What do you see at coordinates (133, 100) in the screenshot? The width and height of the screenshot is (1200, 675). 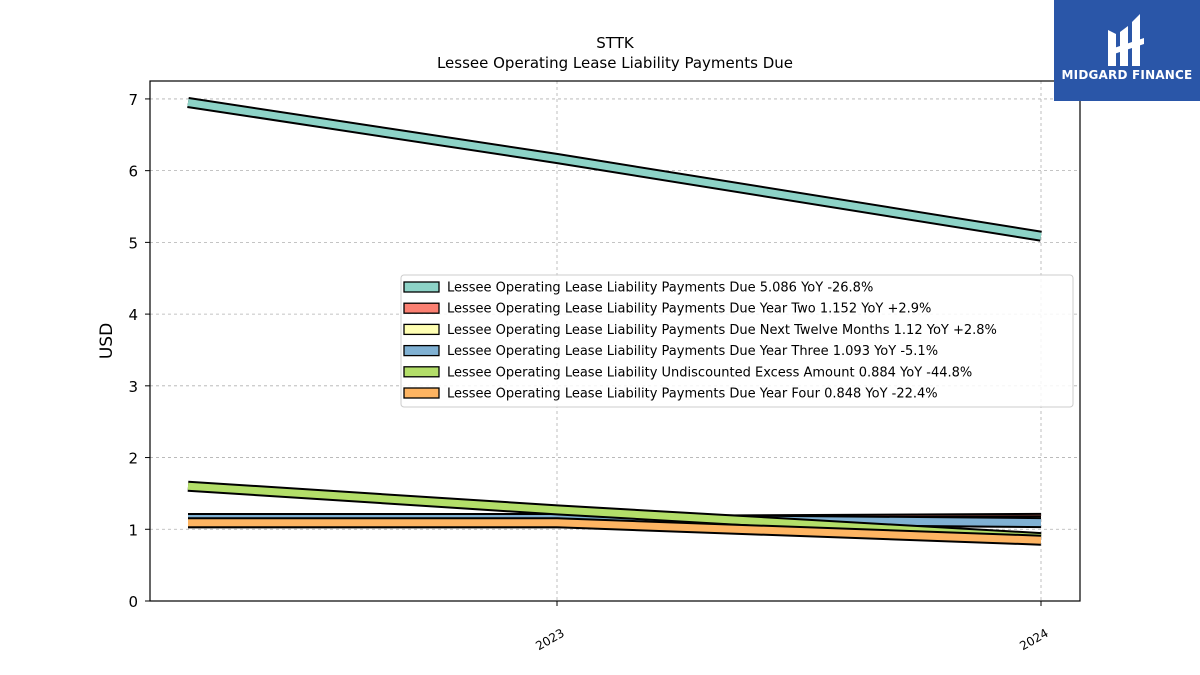 I see `y-tick-label: 7` at bounding box center [133, 100].